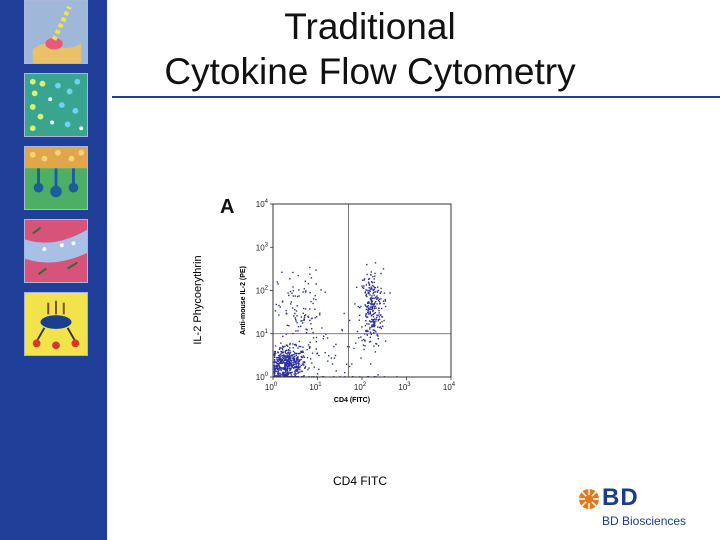 This screenshot has height=540, width=720. What do you see at coordinates (370, 49) in the screenshot?
I see `slide-title: Traditional Cytokine Flow Cytometry` at bounding box center [370, 49].